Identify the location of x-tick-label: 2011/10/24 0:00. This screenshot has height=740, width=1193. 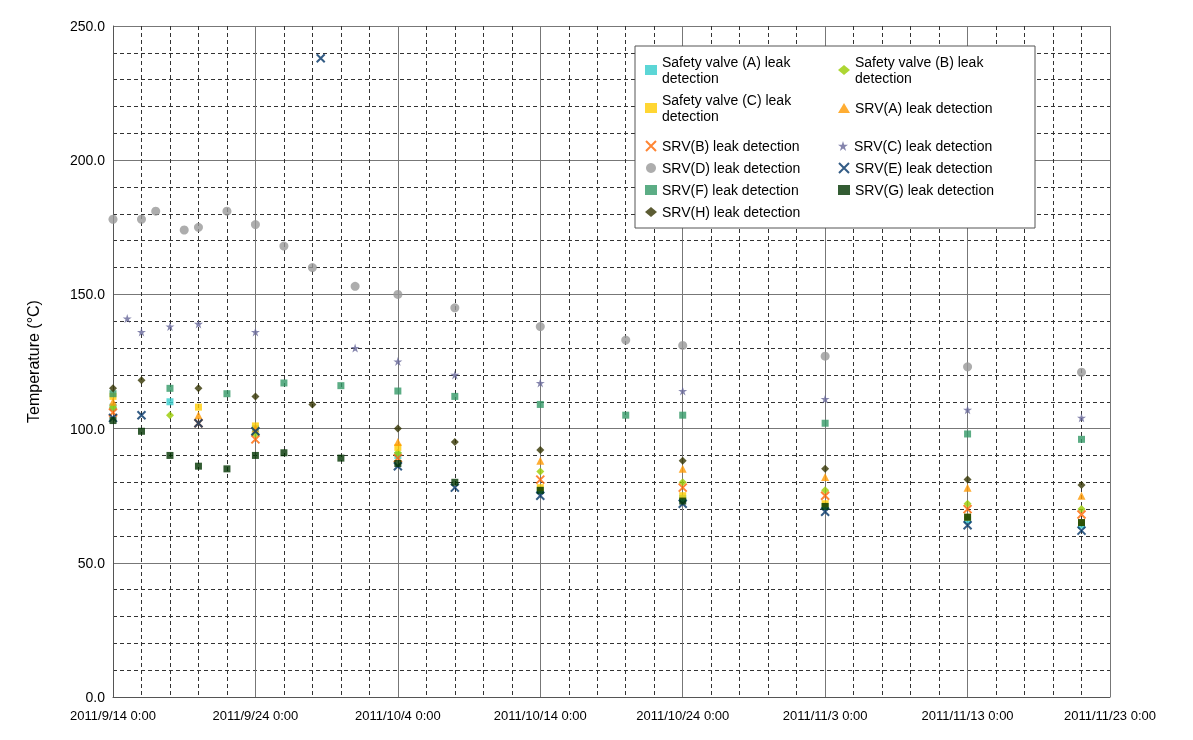
(683, 715).